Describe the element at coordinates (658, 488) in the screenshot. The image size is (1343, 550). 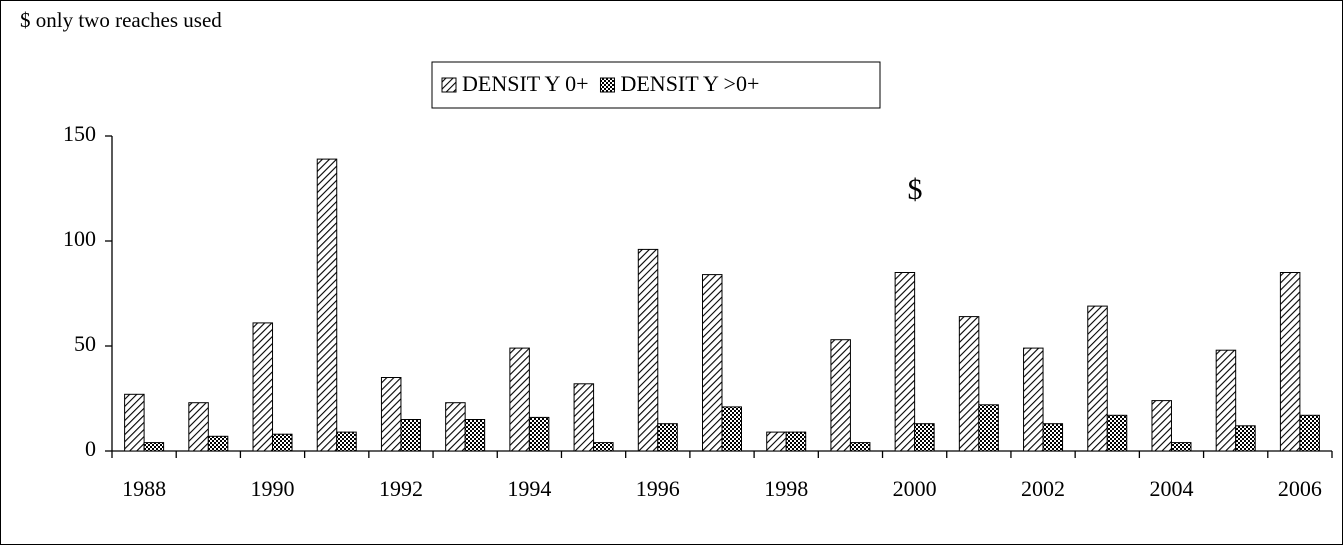
I see `x-tick-label: 1996` at that location.